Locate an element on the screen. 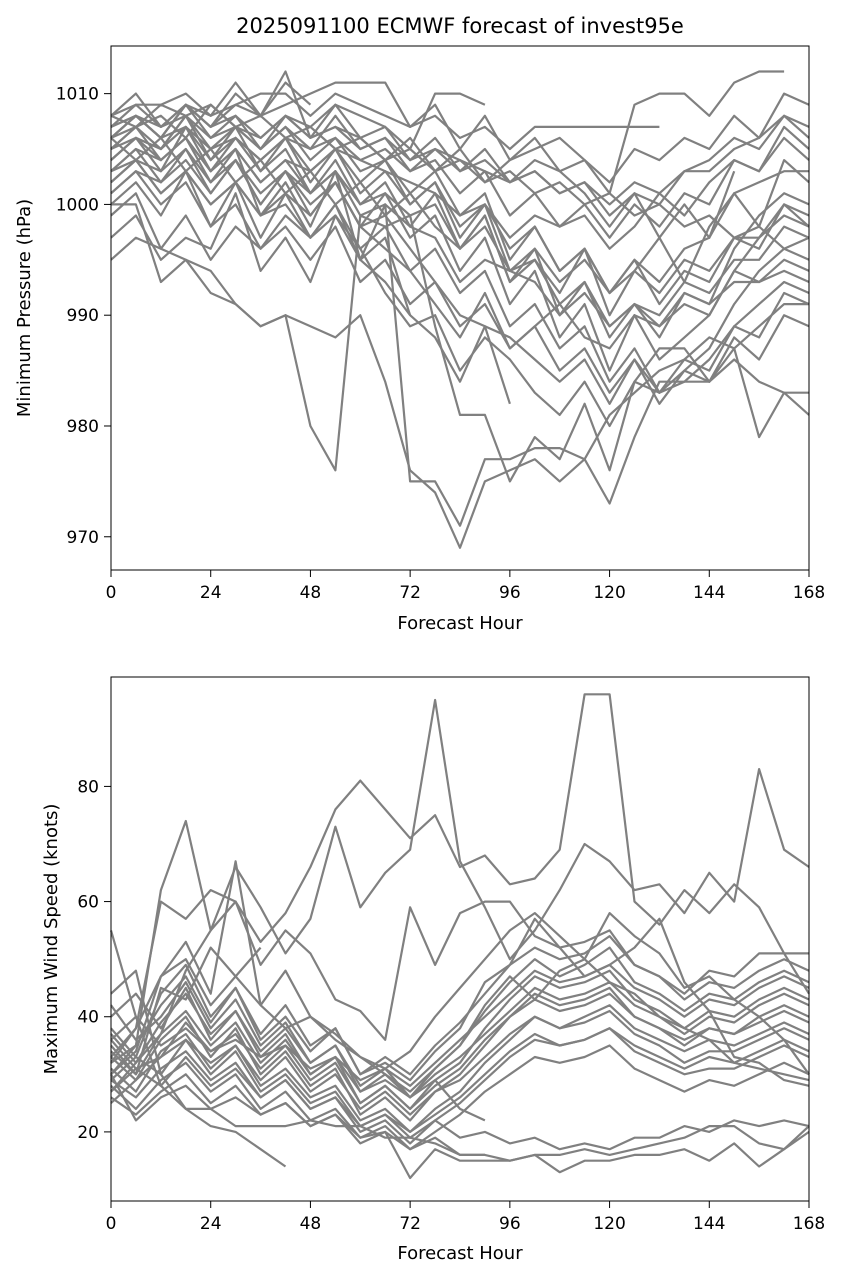 Image resolution: width=843 pixels, height=1279 pixels. series-line-m20 is located at coordinates (460, 1094).